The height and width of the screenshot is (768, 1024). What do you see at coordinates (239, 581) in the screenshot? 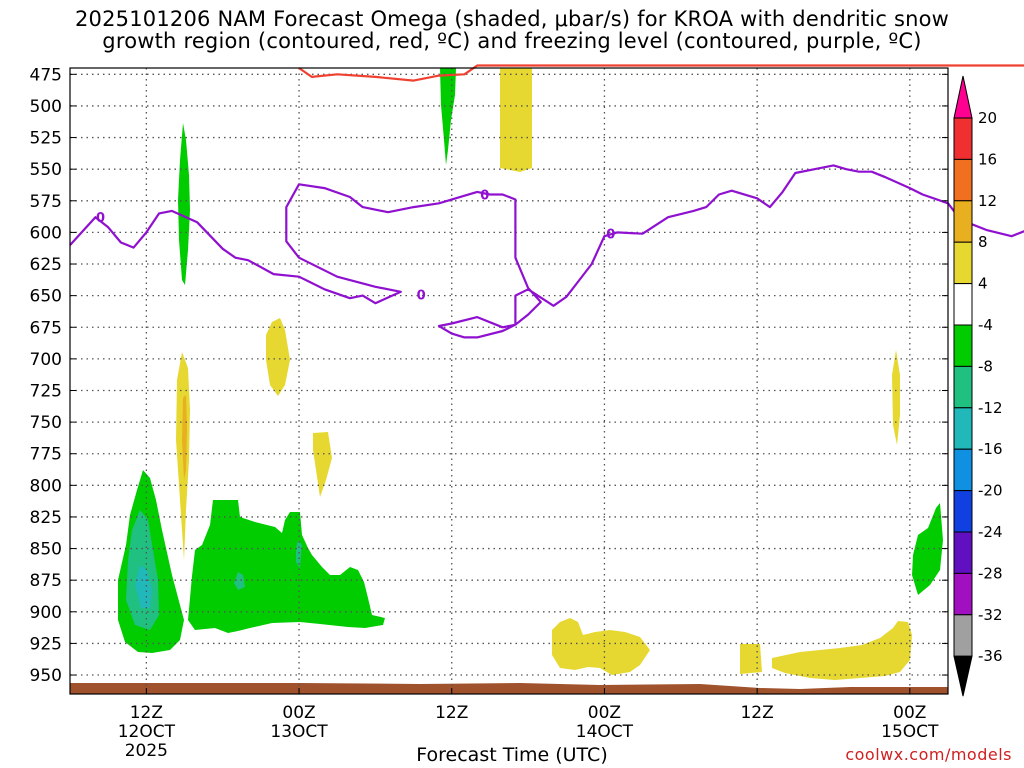
I see `omega-neg-spot-a` at bounding box center [239, 581].